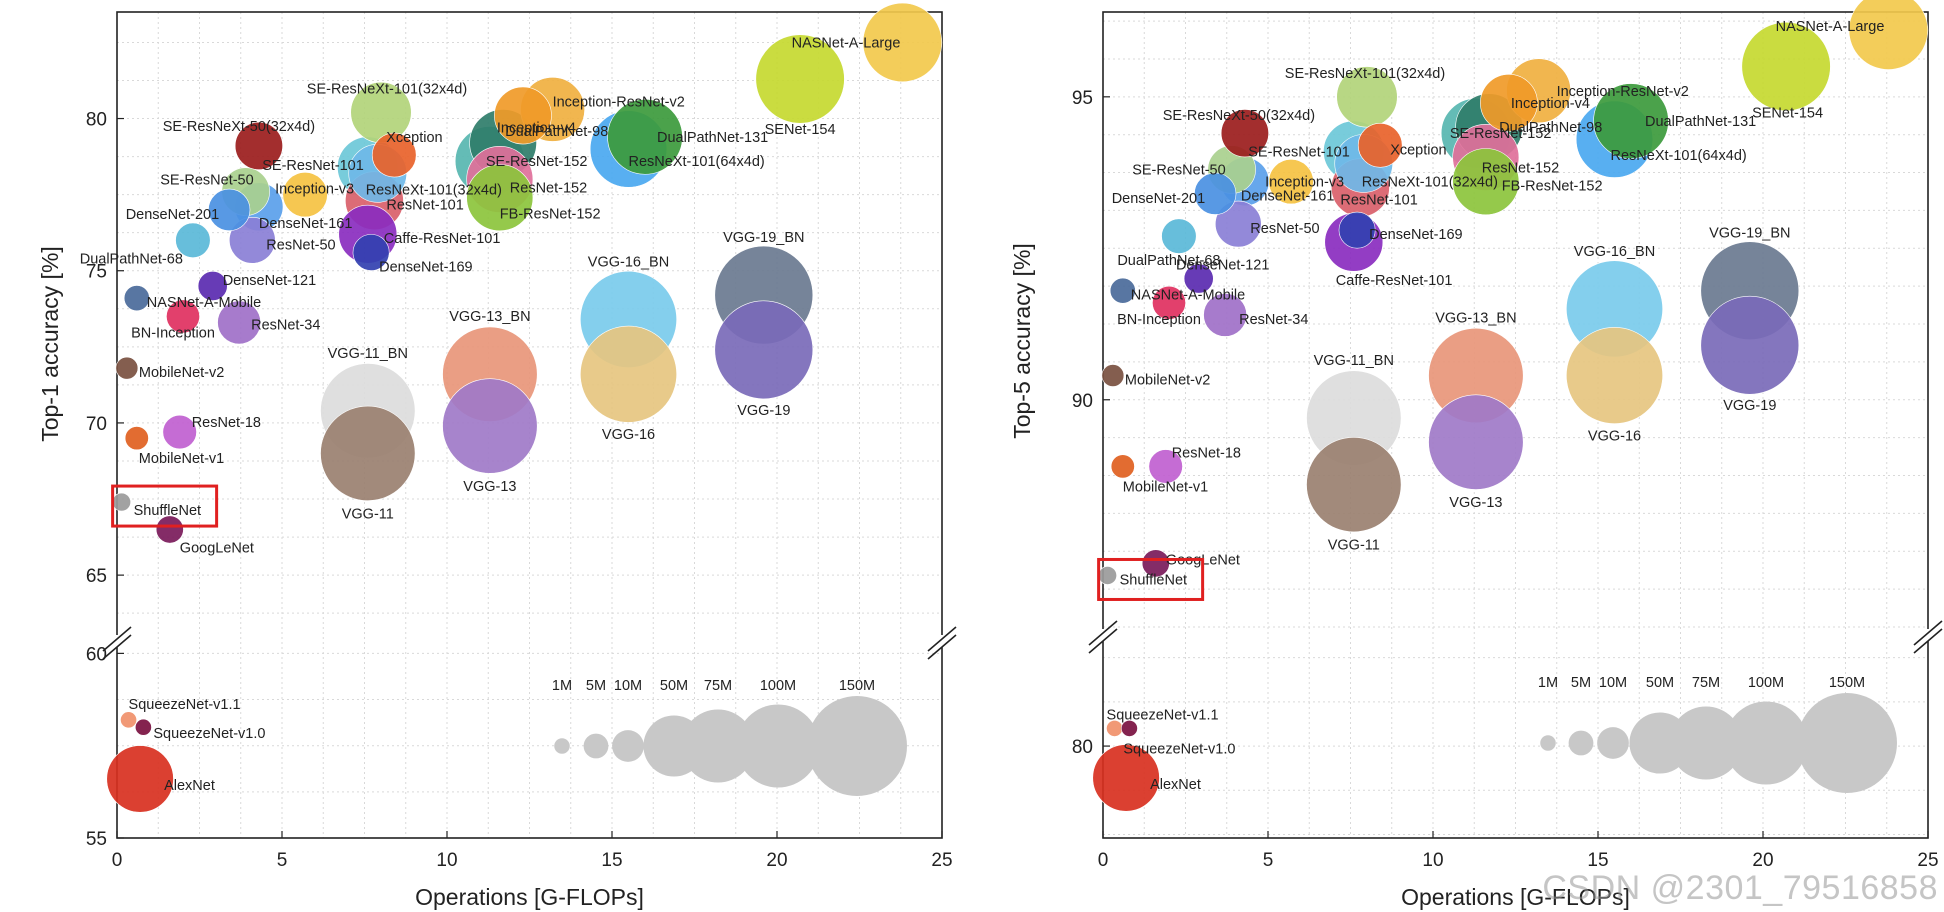 This screenshot has width=1944, height=912. I want to click on y-axis-label: Top-5 accuracy [%], so click(1022, 341).